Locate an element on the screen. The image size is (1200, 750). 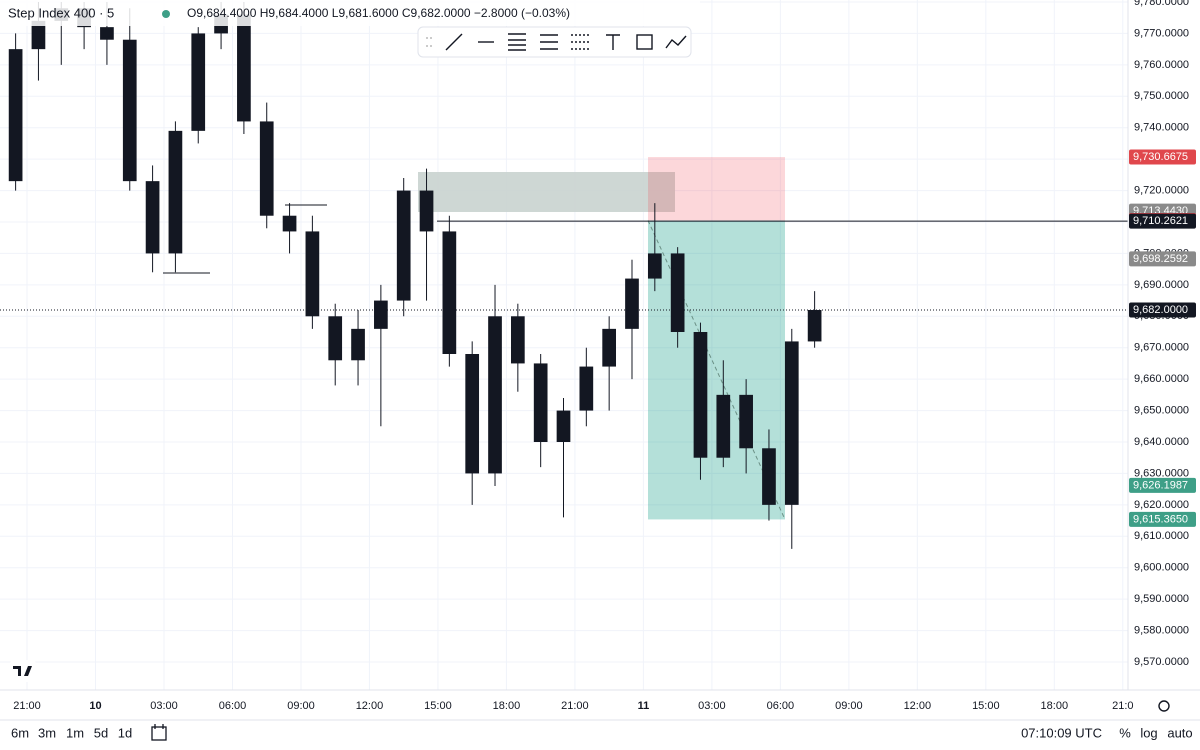
logo is located at coordinates (23, 671).